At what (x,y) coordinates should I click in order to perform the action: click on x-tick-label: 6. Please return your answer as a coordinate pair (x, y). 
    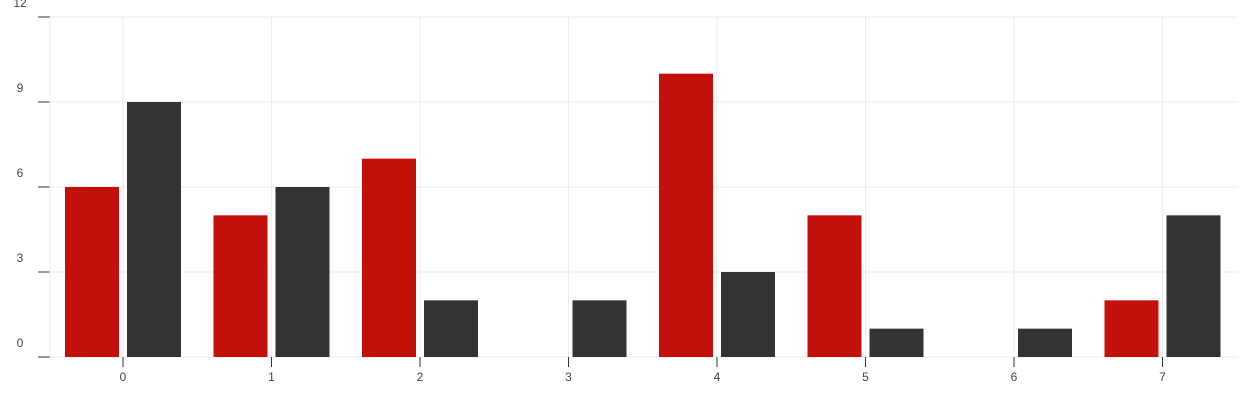
    Looking at the image, I should click on (1014, 377).